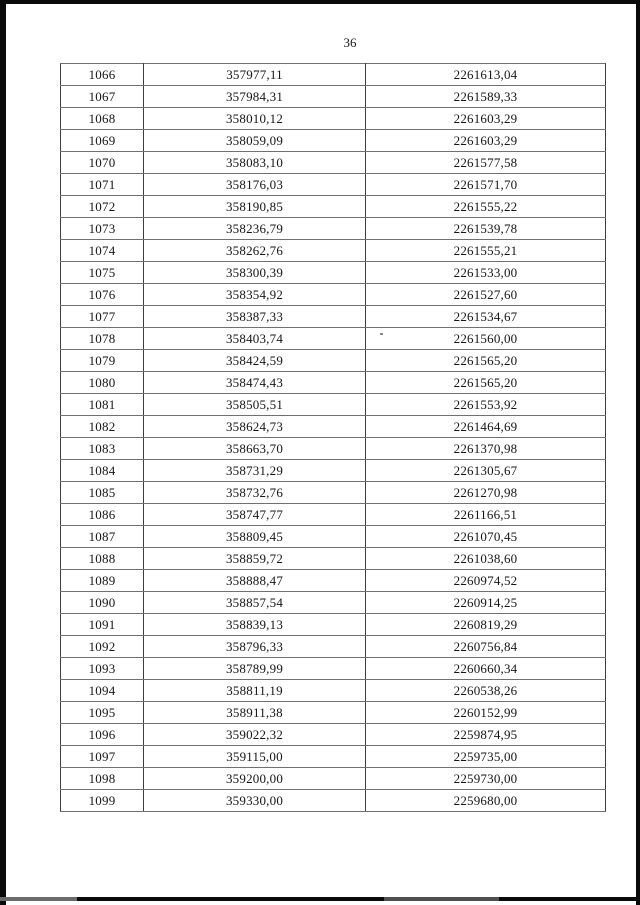  Describe the element at coordinates (102, 382) in the screenshot. I see `cell-point-number: 1080` at that location.